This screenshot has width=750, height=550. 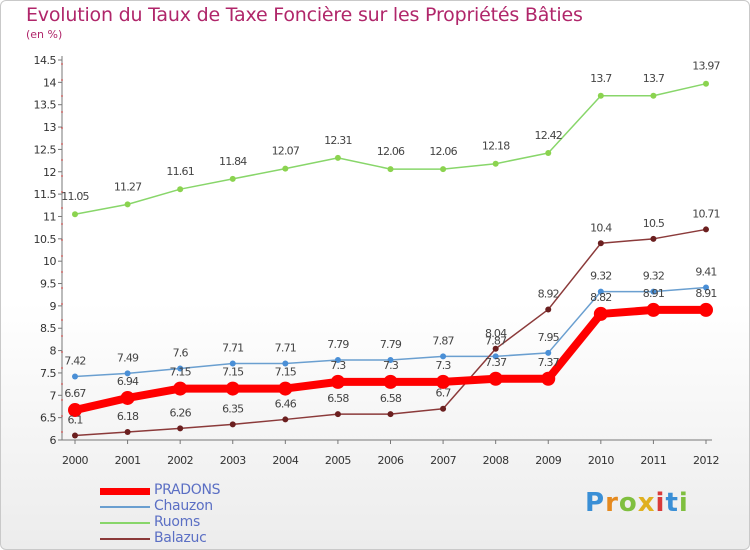 What do you see at coordinates (391, 151) in the screenshot?
I see `data-label-ruoms: 12.06` at bounding box center [391, 151].